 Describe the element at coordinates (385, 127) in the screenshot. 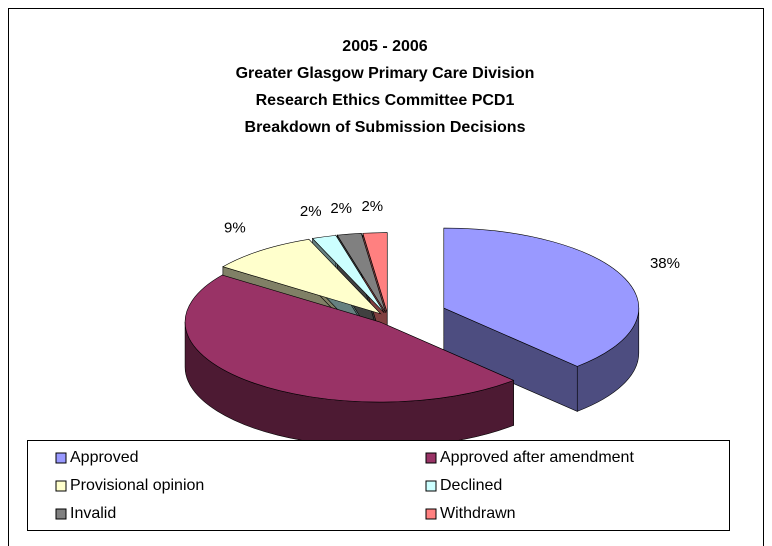

I see `chart-title: Breakdown of Submission Decisions` at that location.